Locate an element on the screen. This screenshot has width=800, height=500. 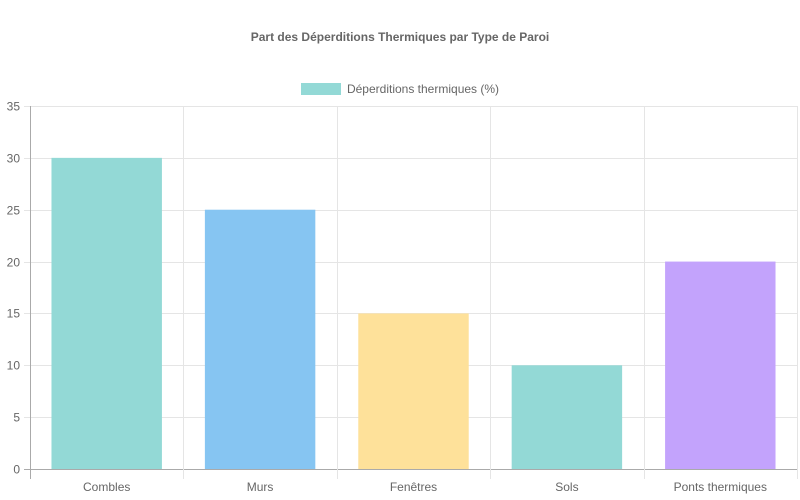
bar-sols is located at coordinates (567, 417).